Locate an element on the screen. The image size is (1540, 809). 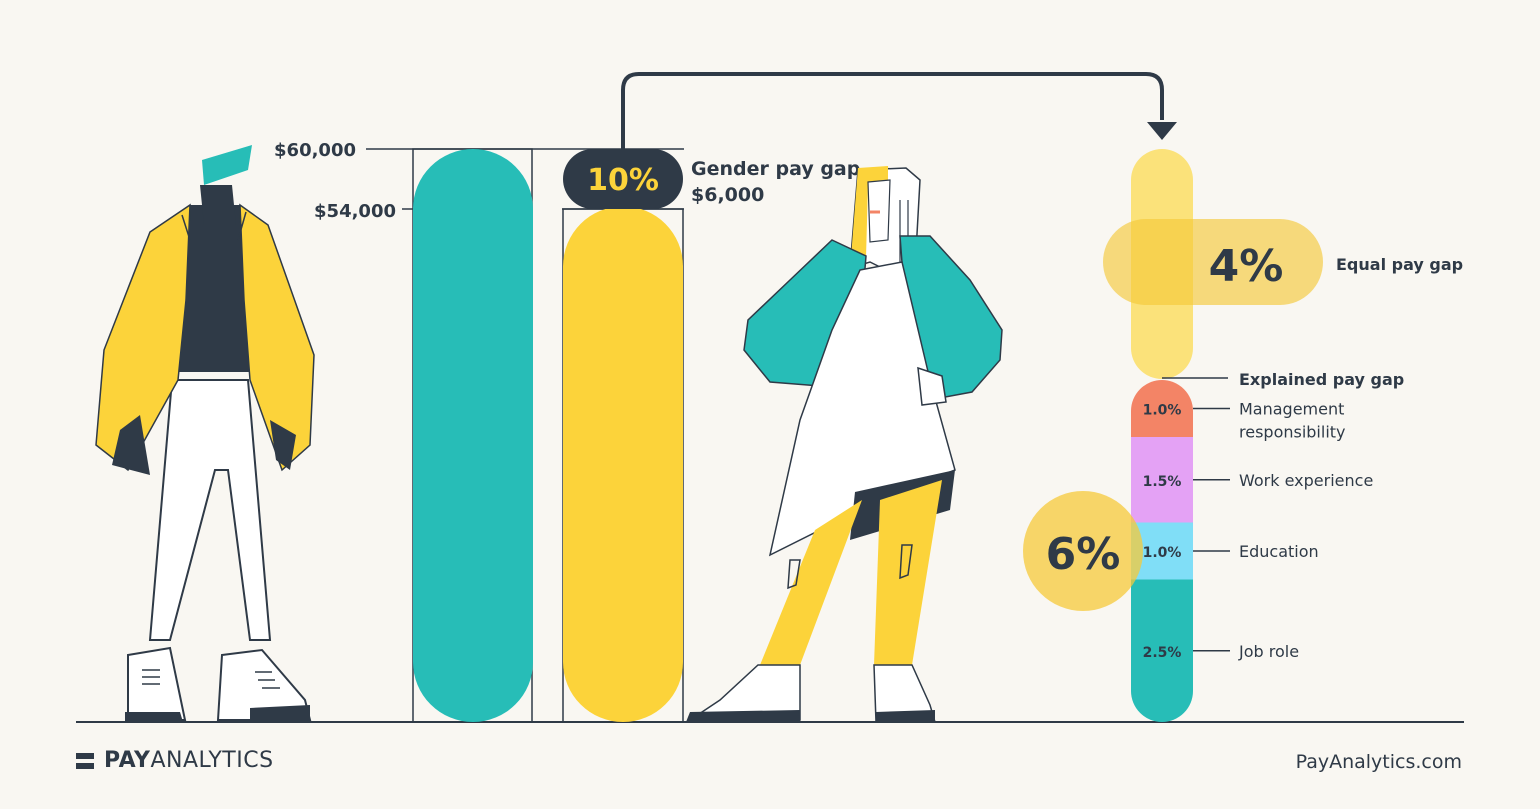
logo-text: PAYANALYTICS is located at coordinates (189, 760).